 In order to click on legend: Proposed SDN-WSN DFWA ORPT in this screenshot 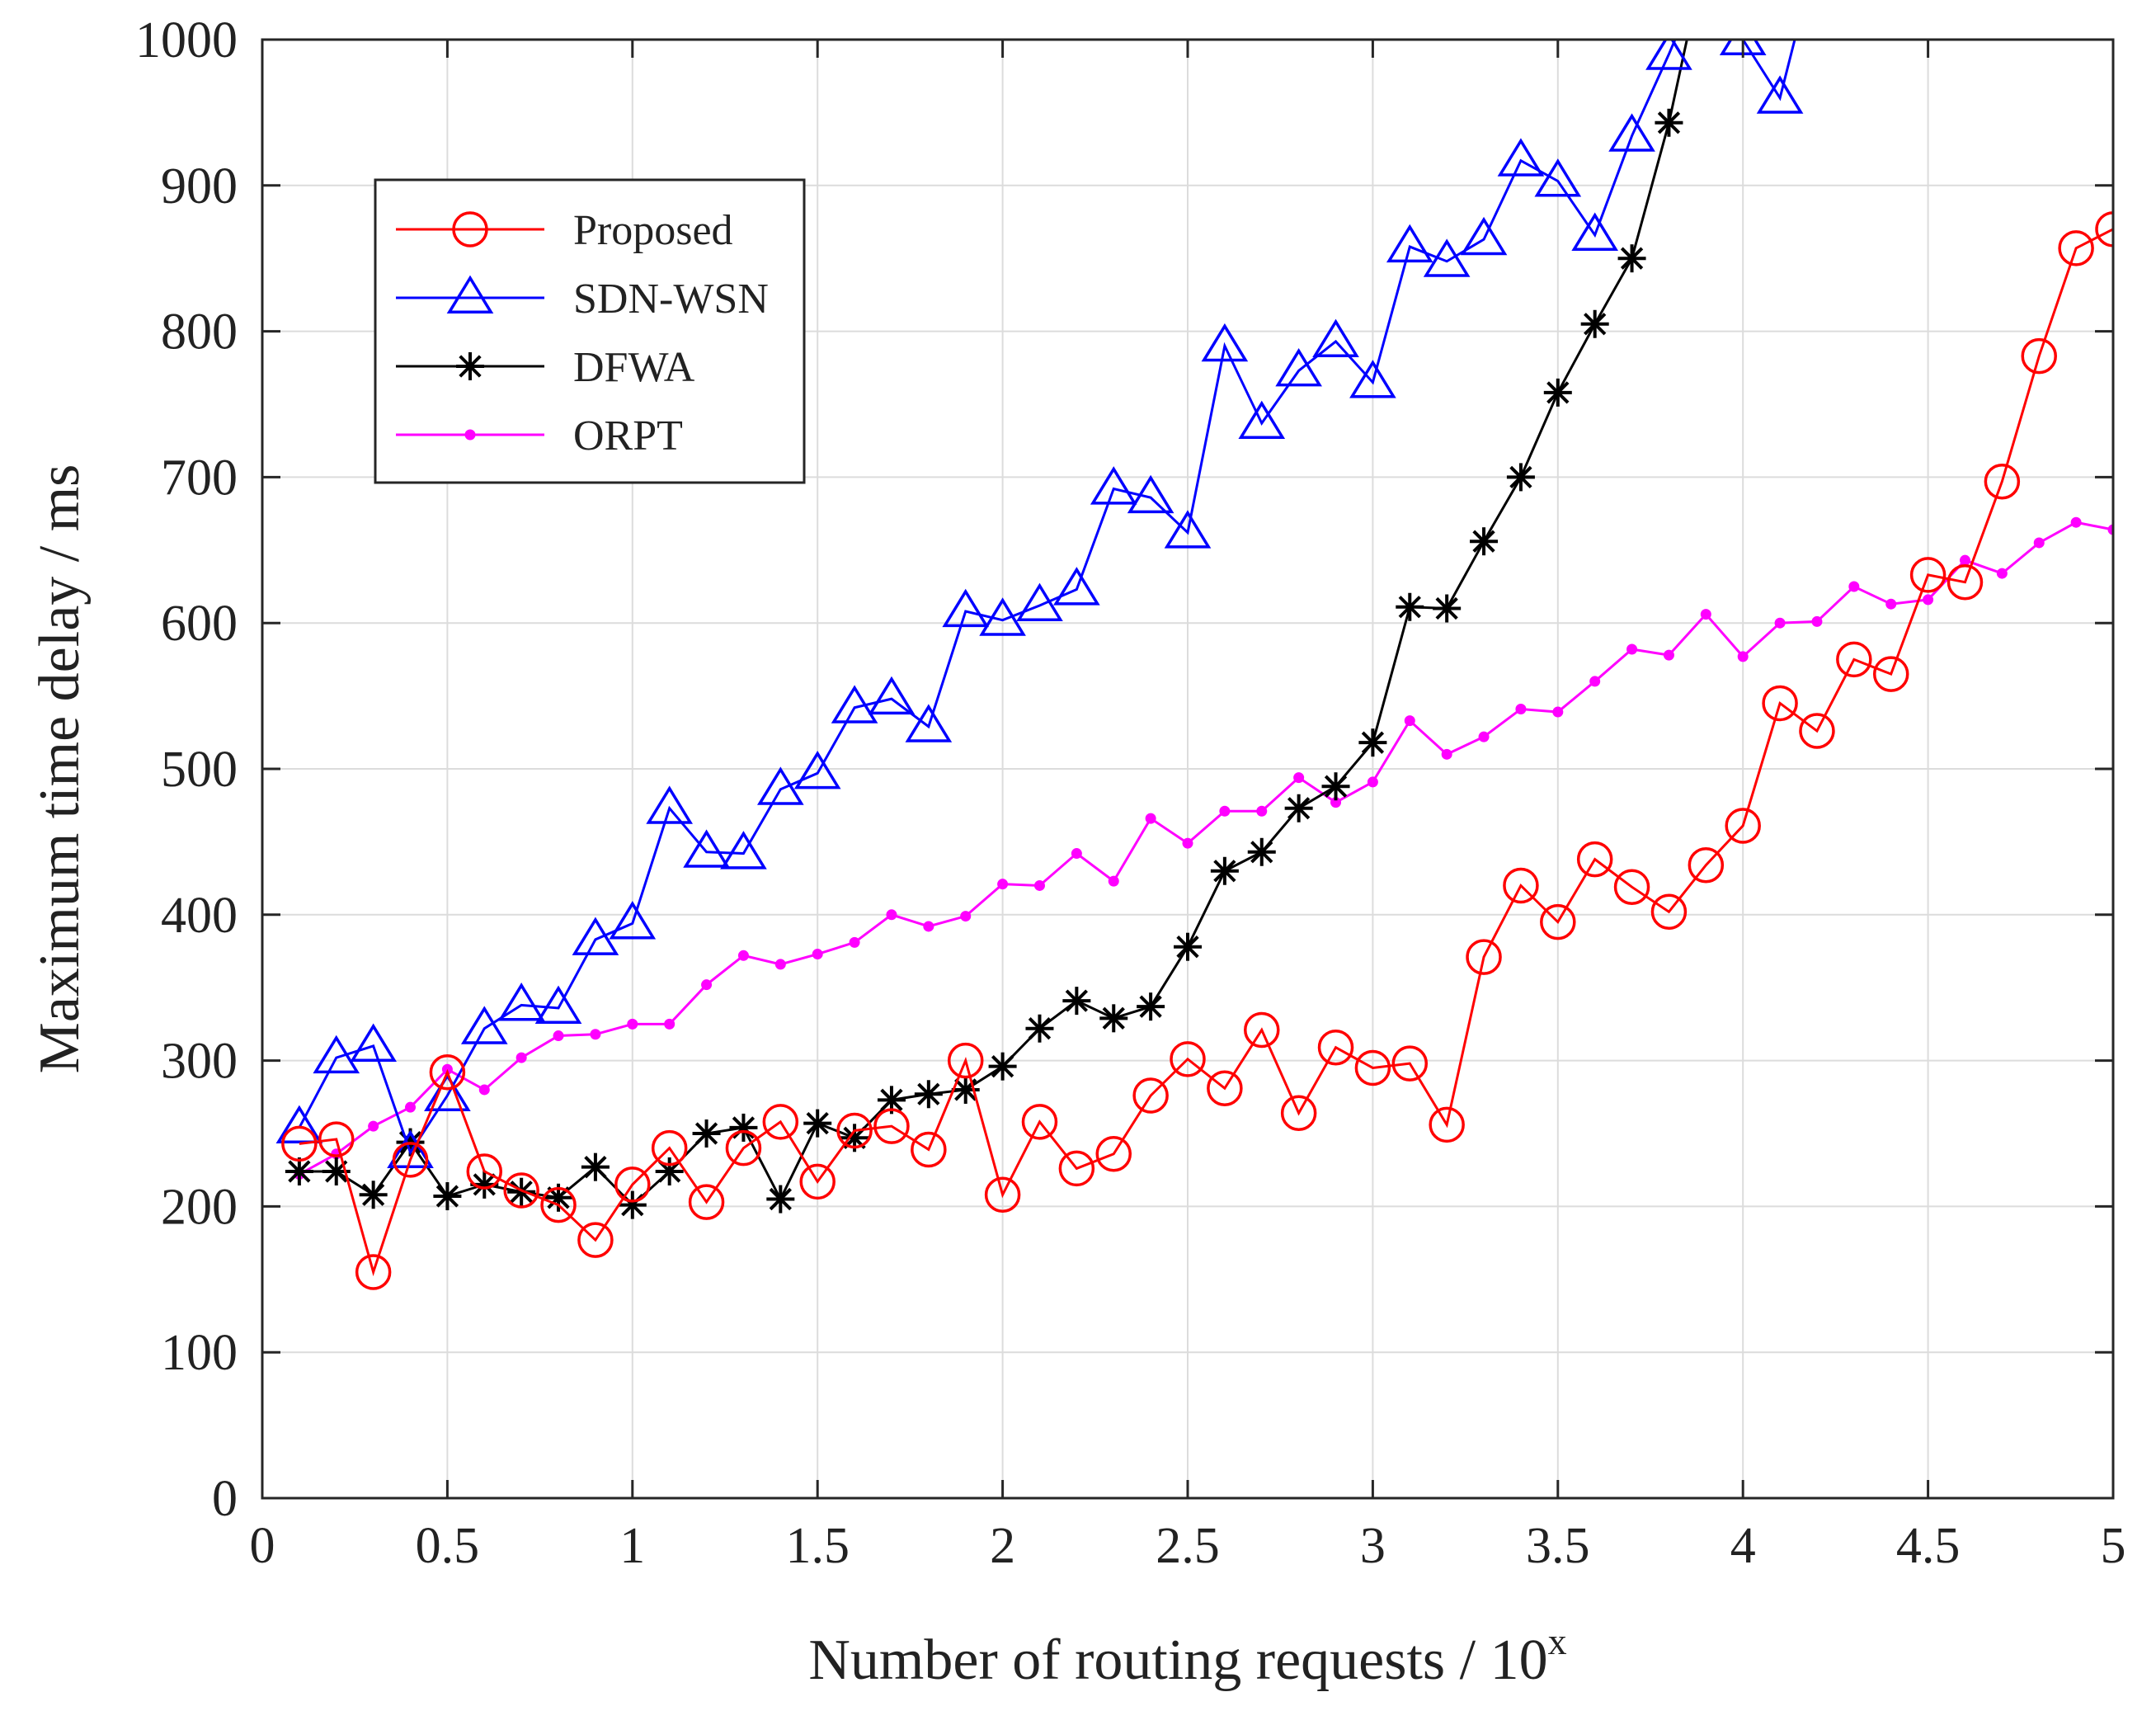, I will do `click(590, 331)`.